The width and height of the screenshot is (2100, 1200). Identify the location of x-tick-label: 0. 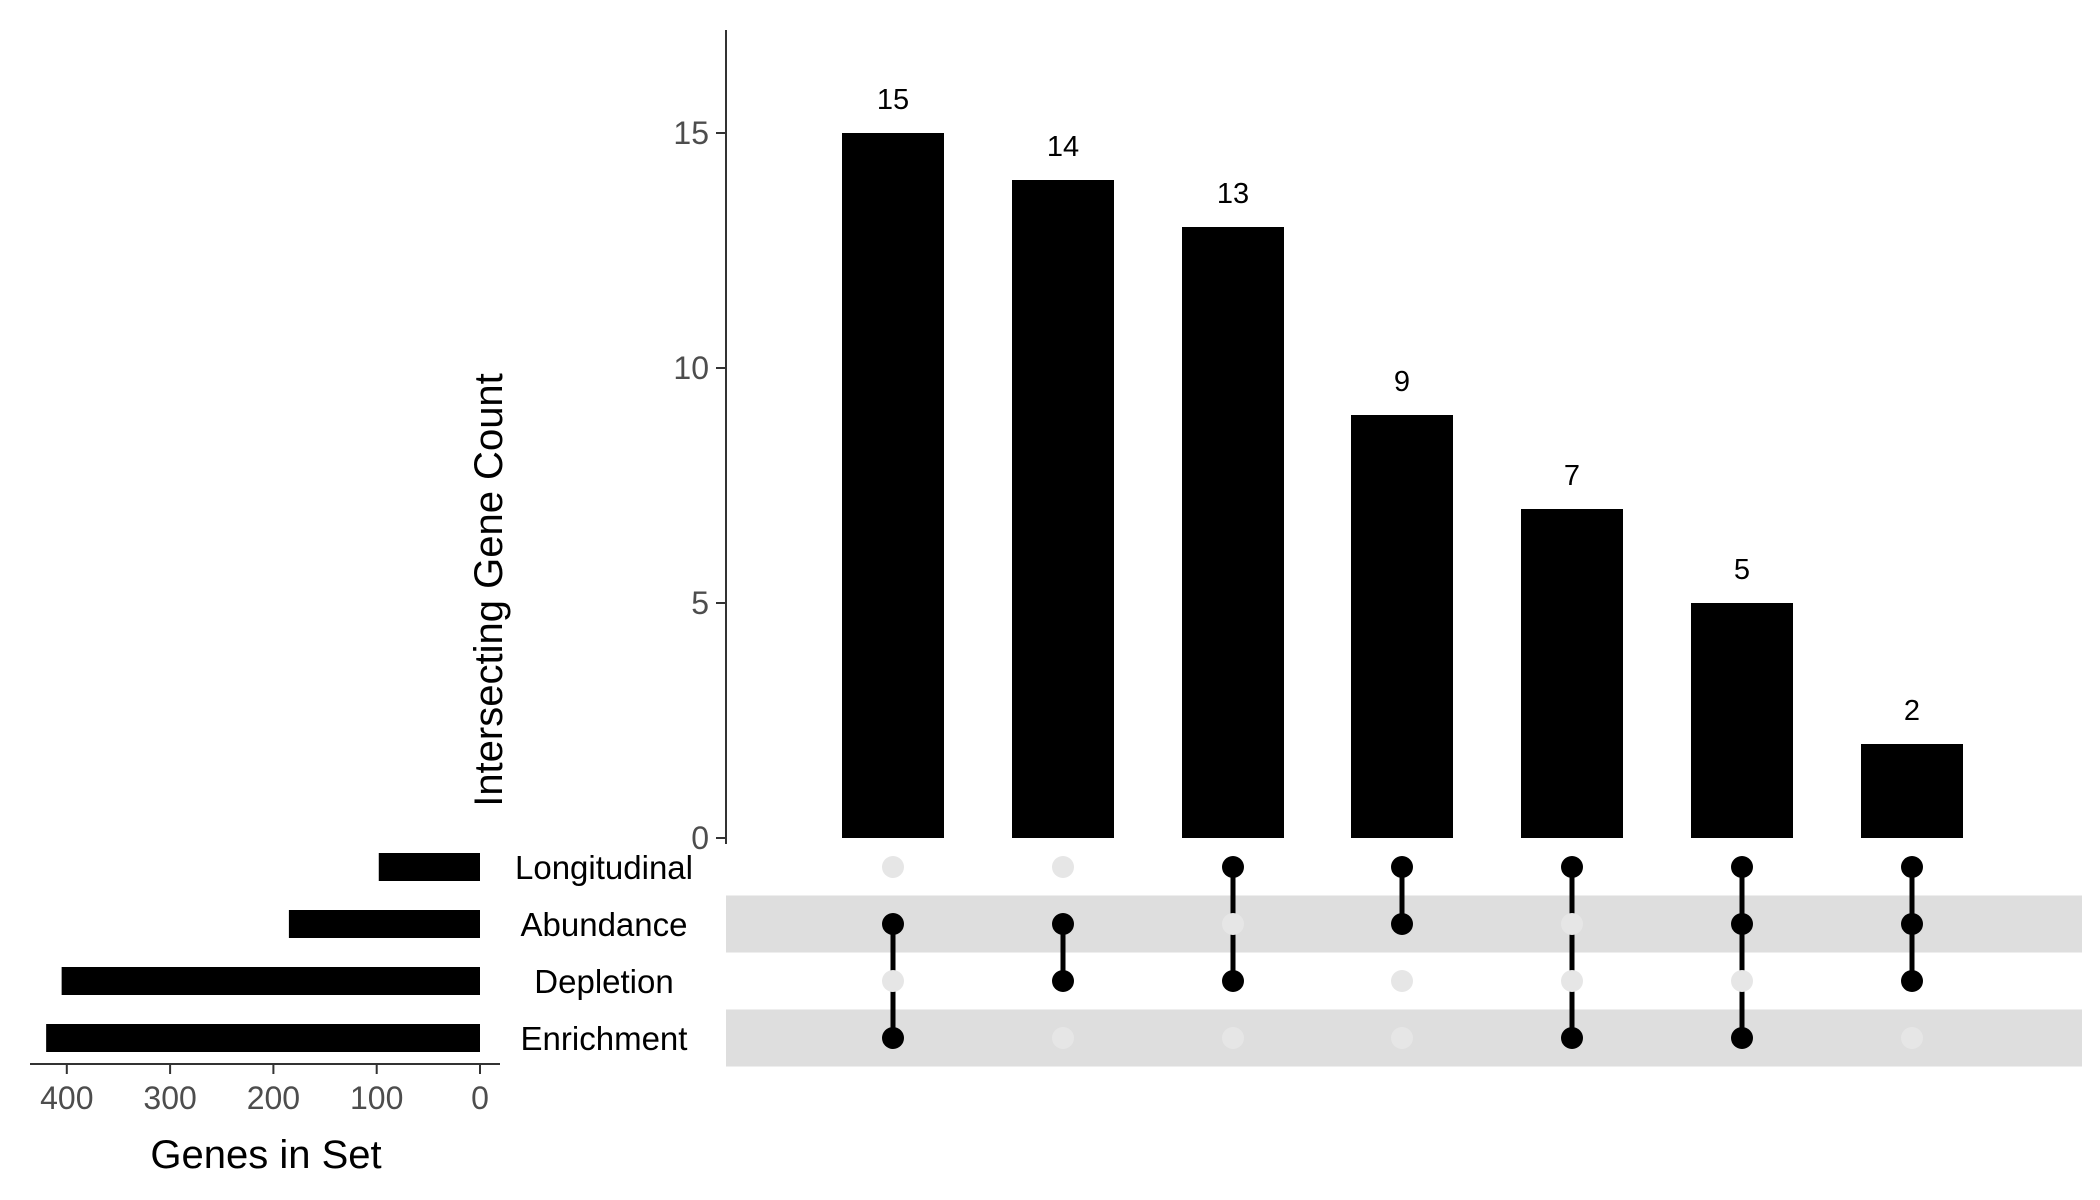
(480, 1098).